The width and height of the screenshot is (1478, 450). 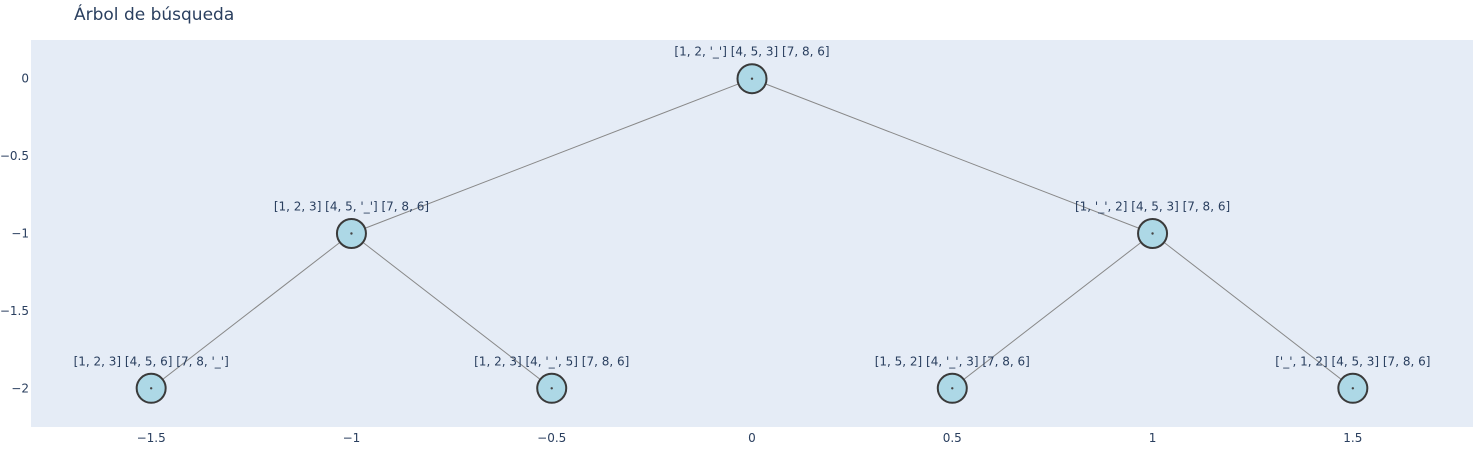 I want to click on x-axis-ticks: −1.5 −1 −0.5 0 0.5 1 1.5, so click(x=750, y=438).